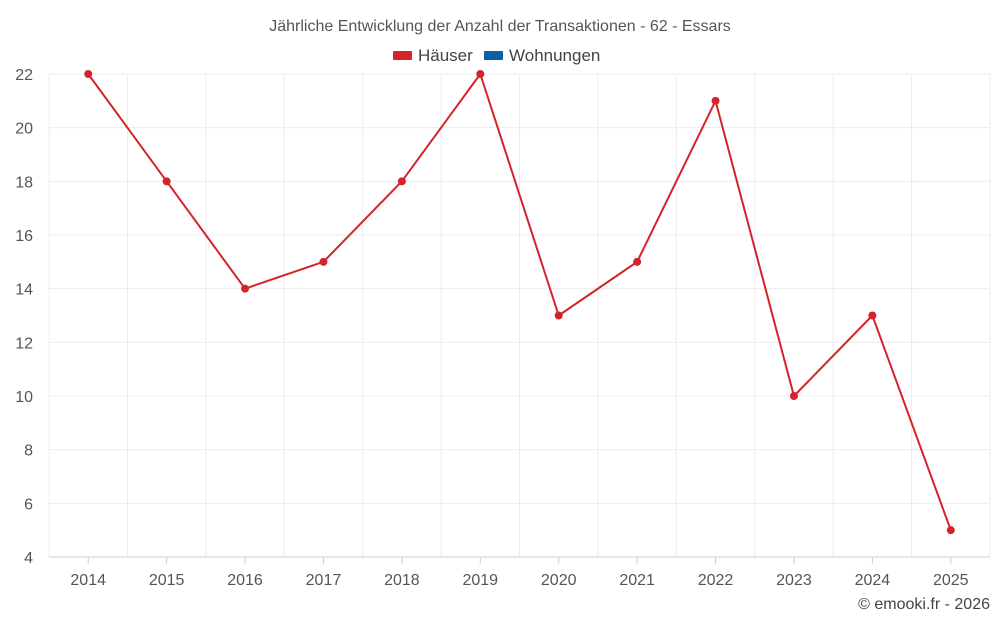 This screenshot has width=1000, height=625. I want to click on y-tick-label: 16, so click(24, 236).